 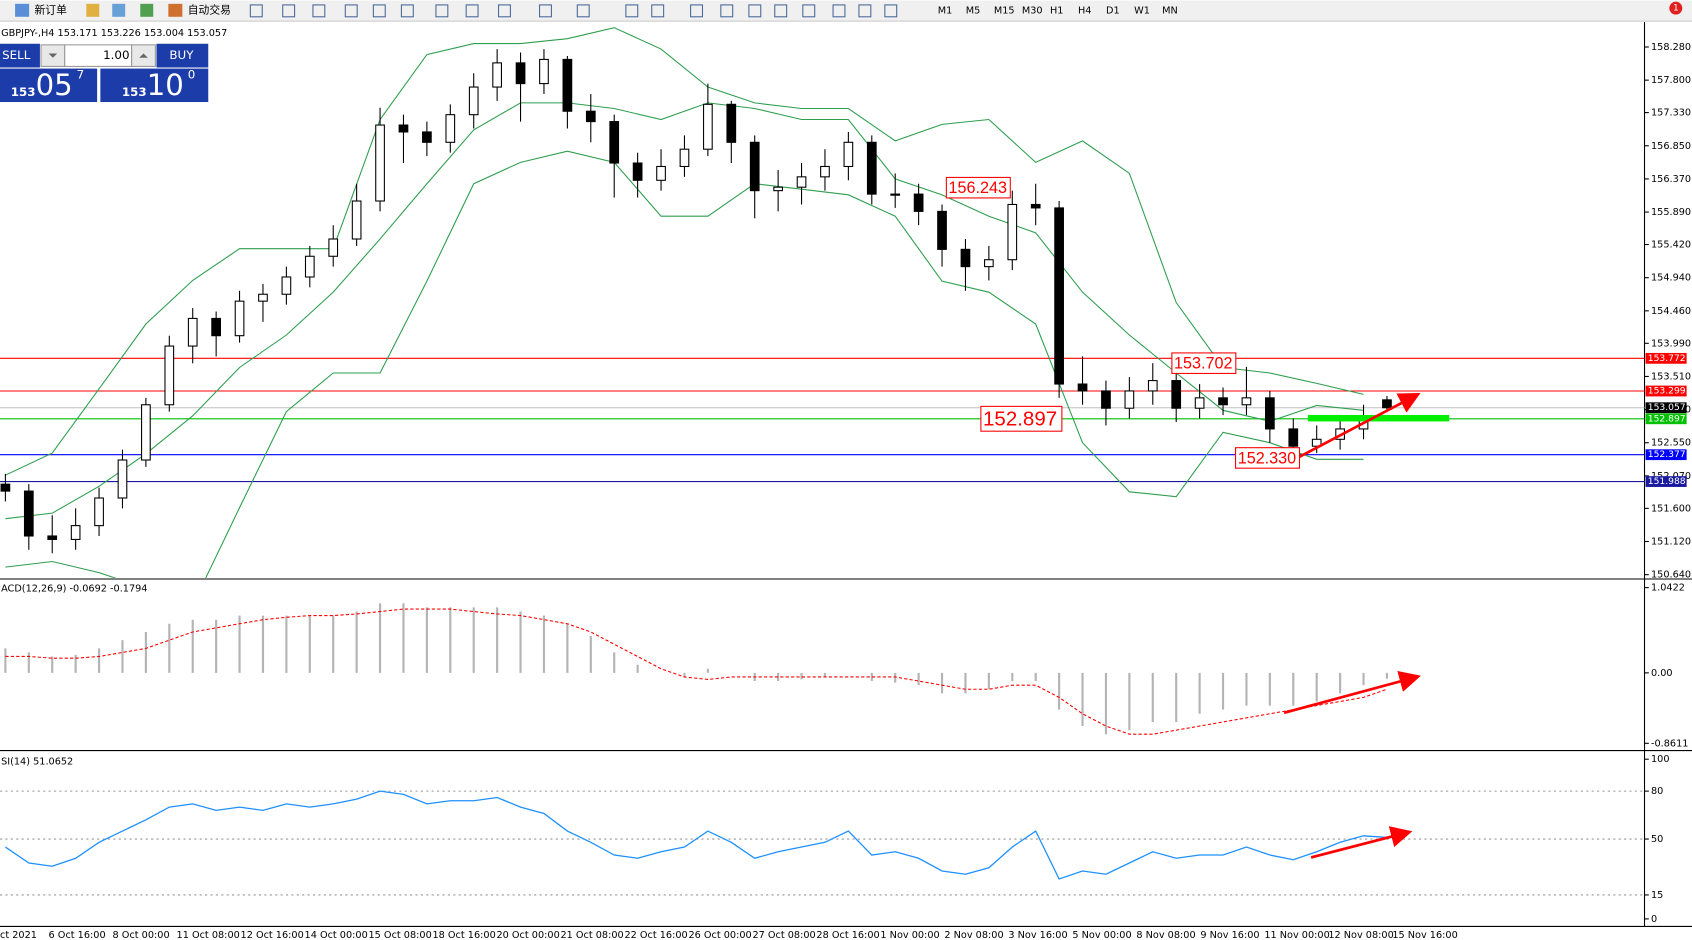 What do you see at coordinates (1671, 311) in the screenshot?
I see `y-tick-label: 154.460` at bounding box center [1671, 311].